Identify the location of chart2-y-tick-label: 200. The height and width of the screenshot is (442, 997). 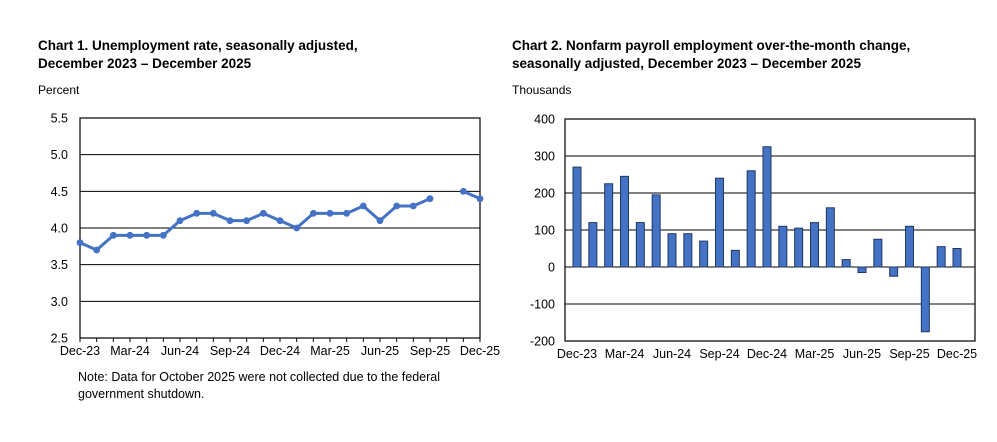
(544, 194).